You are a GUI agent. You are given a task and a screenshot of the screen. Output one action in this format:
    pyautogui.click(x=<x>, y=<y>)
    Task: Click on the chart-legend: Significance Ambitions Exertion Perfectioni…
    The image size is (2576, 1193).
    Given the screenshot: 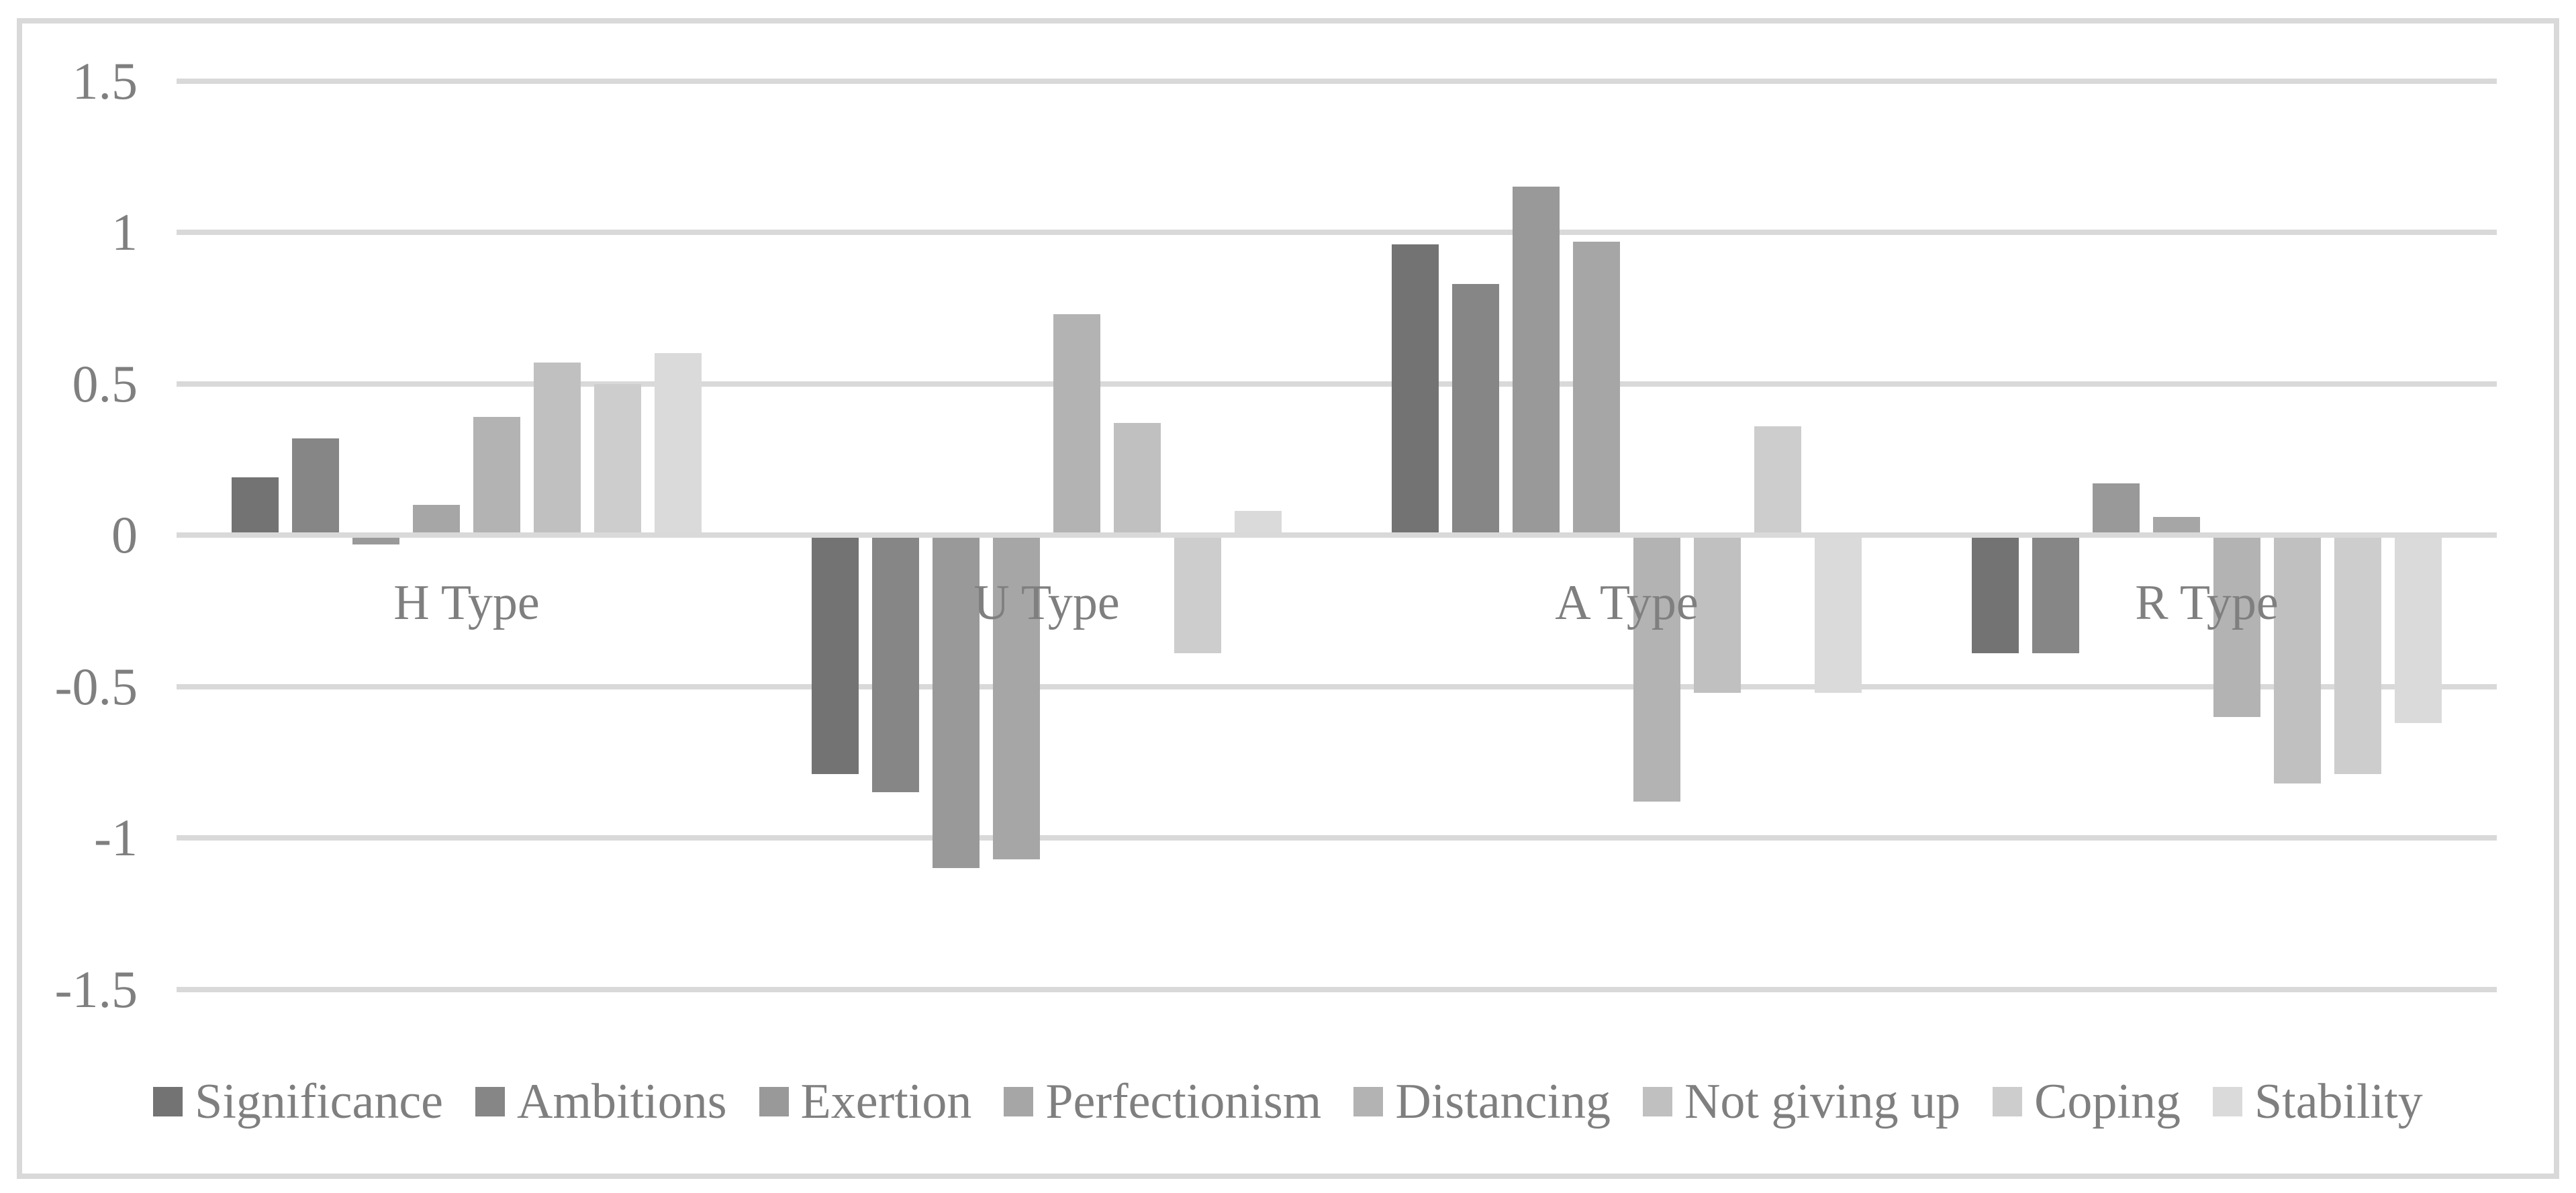 What is the action you would take?
    pyautogui.click(x=1288, y=1101)
    